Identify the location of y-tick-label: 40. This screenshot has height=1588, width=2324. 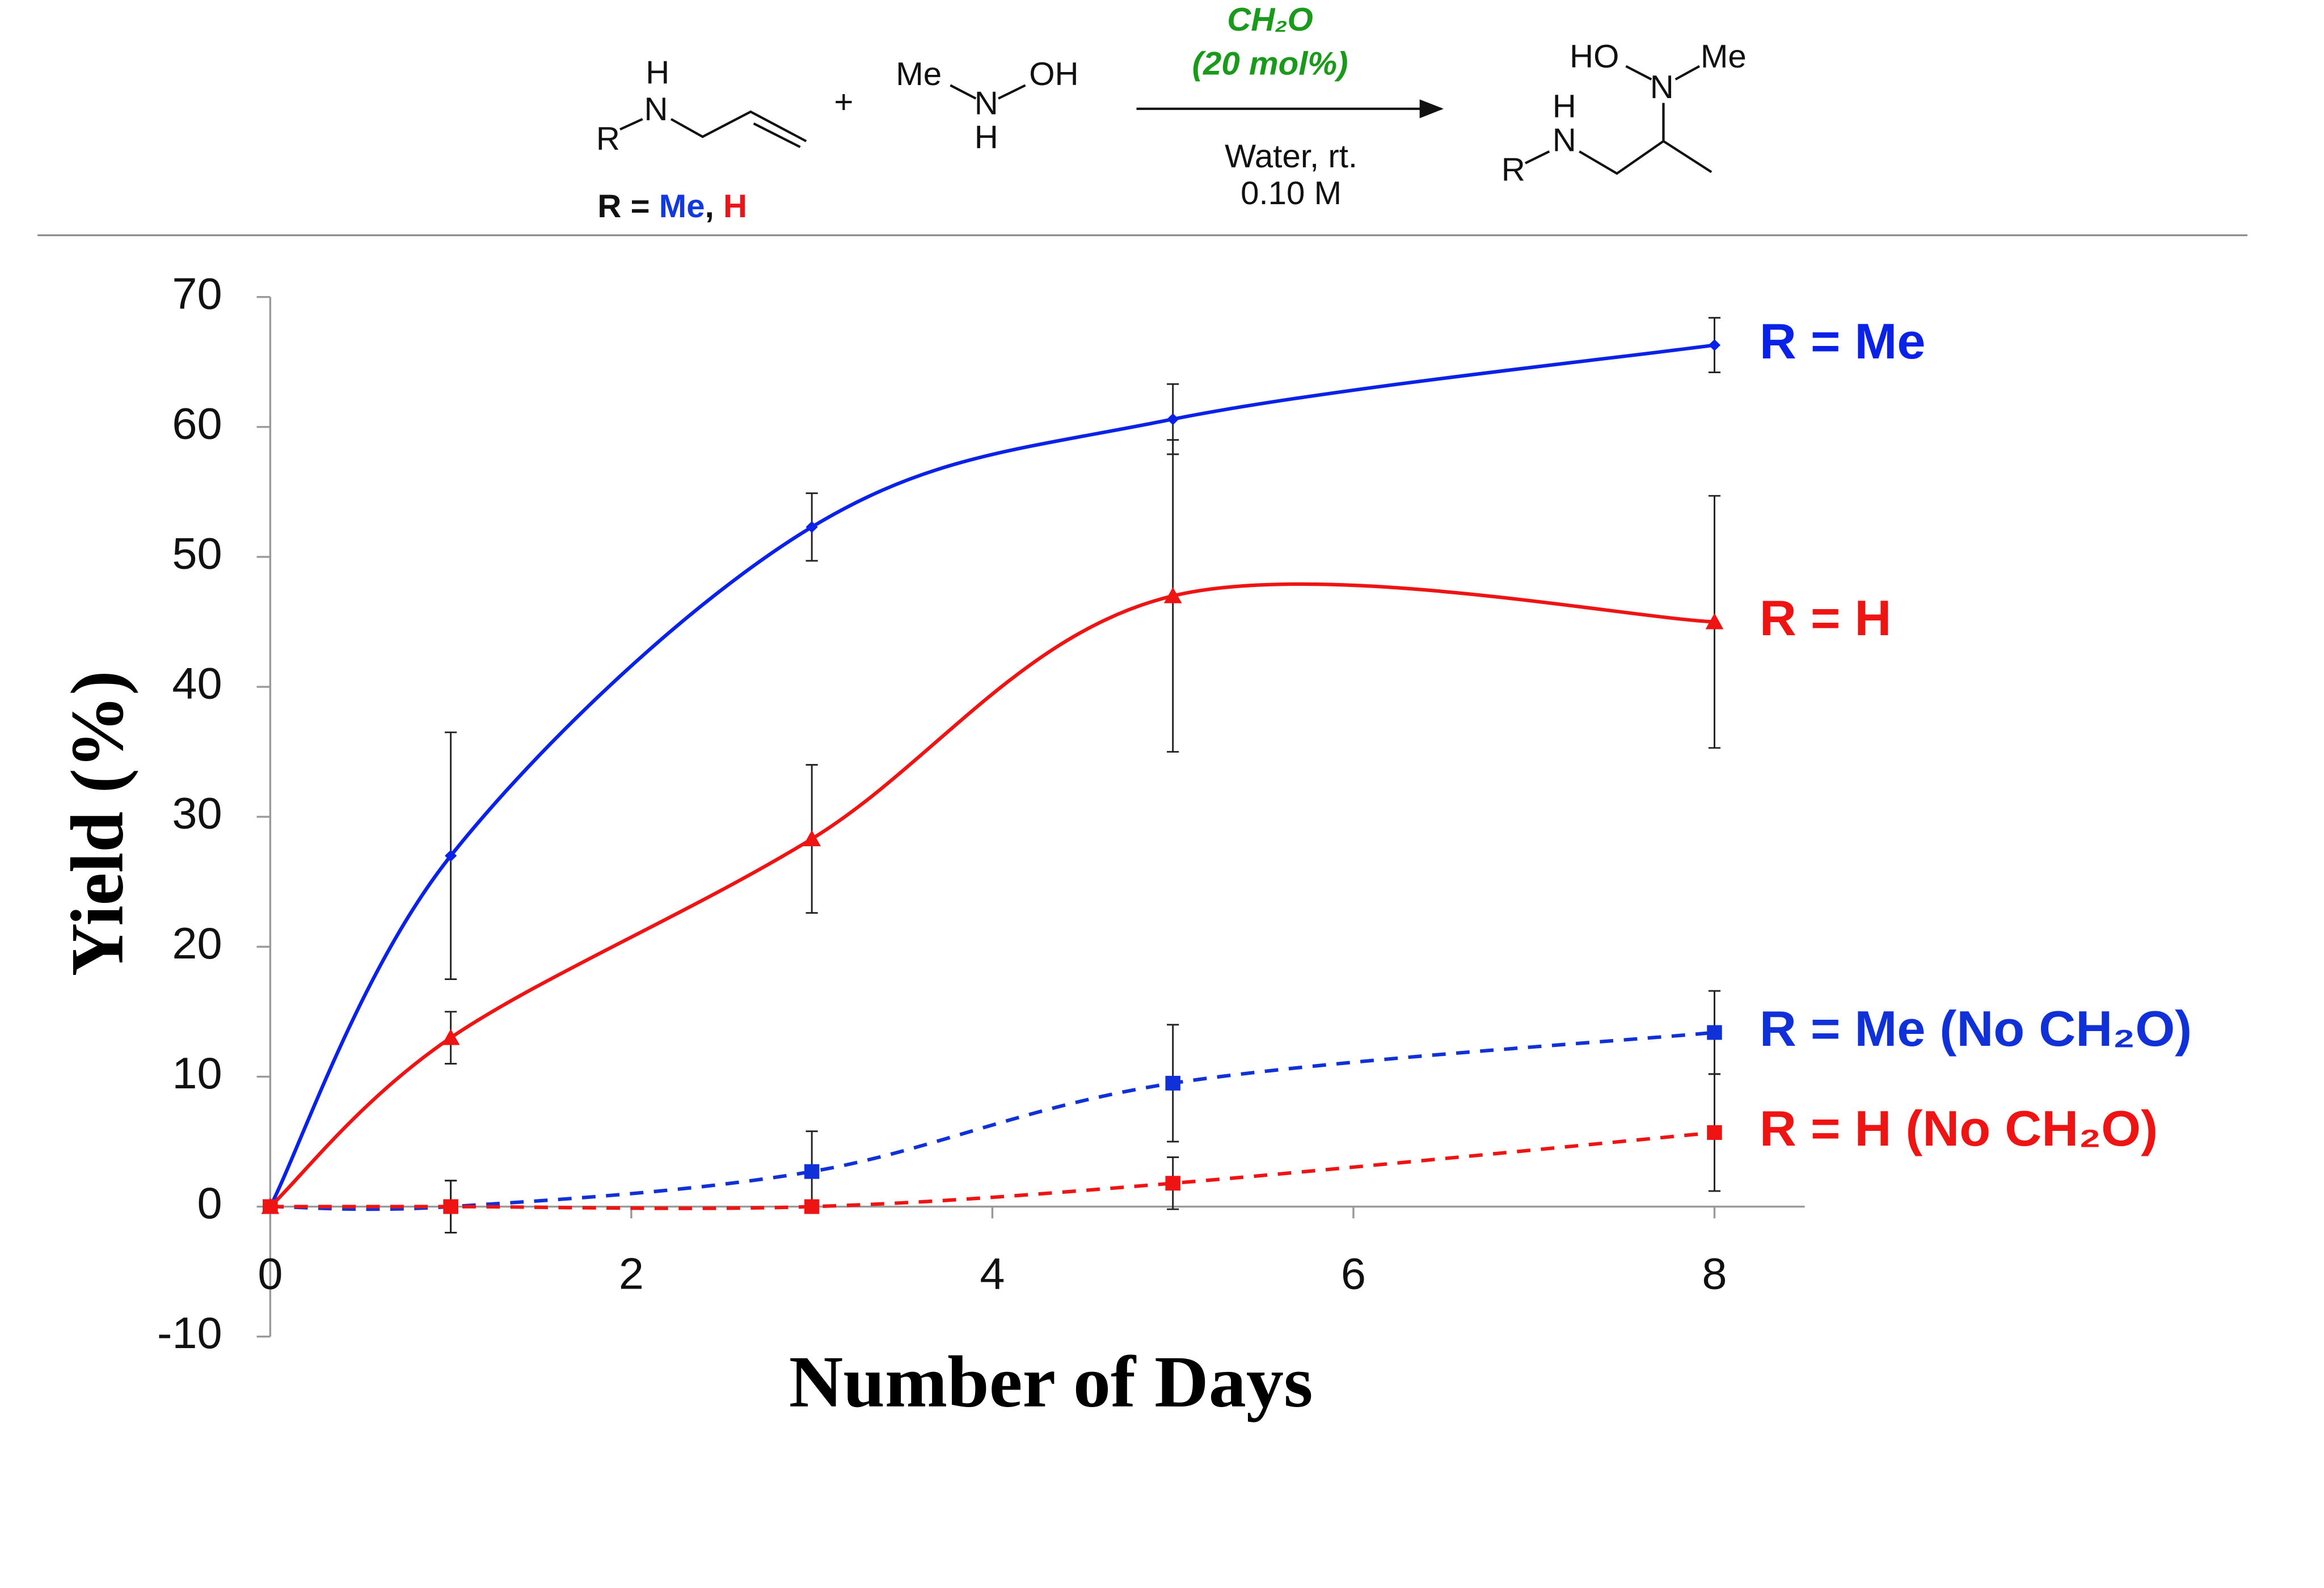
(197, 683).